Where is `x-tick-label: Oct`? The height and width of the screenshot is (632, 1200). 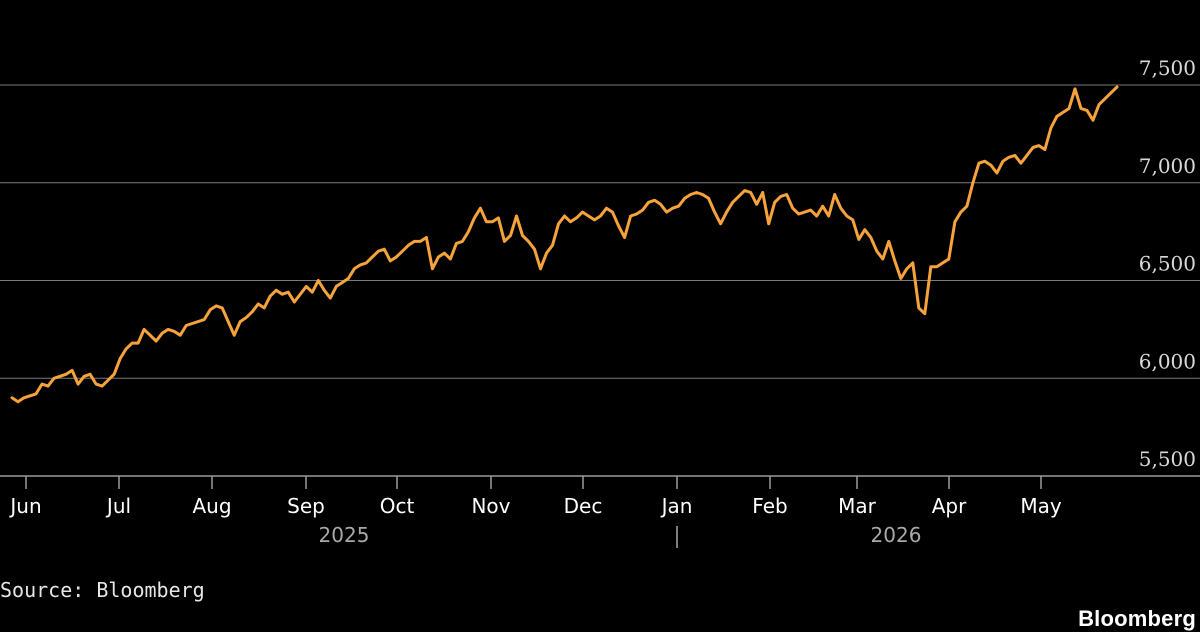
x-tick-label: Oct is located at coordinates (397, 506).